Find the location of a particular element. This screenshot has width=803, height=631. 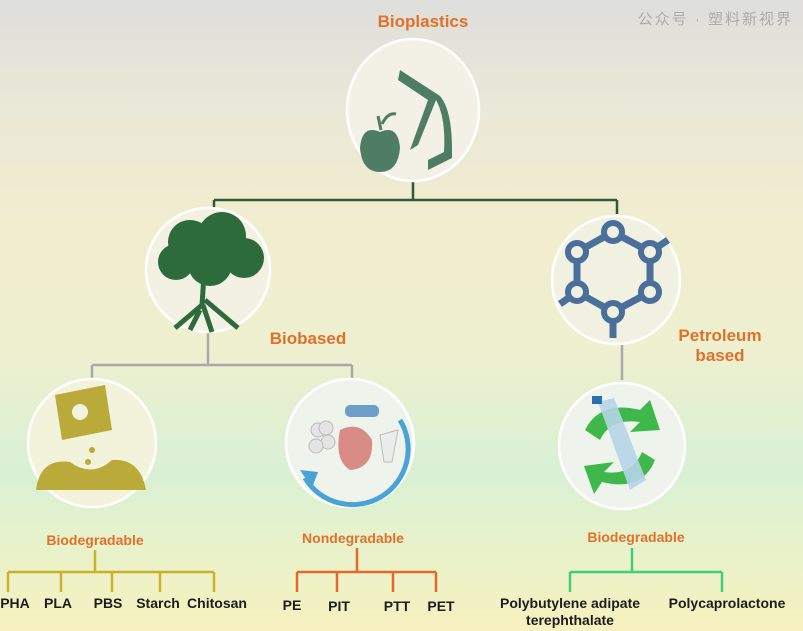

petroleum-based-label: Petroleum based is located at coordinates (719, 345).